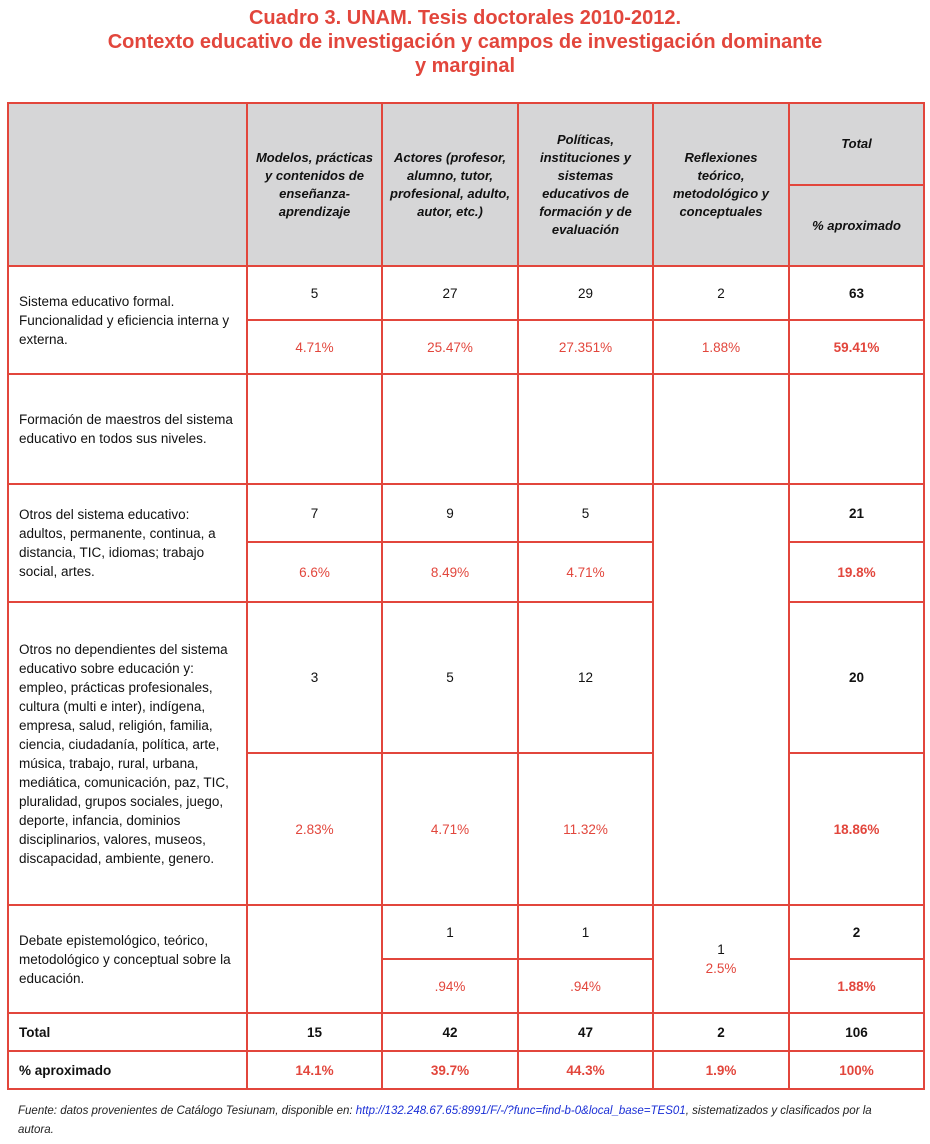  I want to click on pct-cell: 27.351%, so click(585, 347).